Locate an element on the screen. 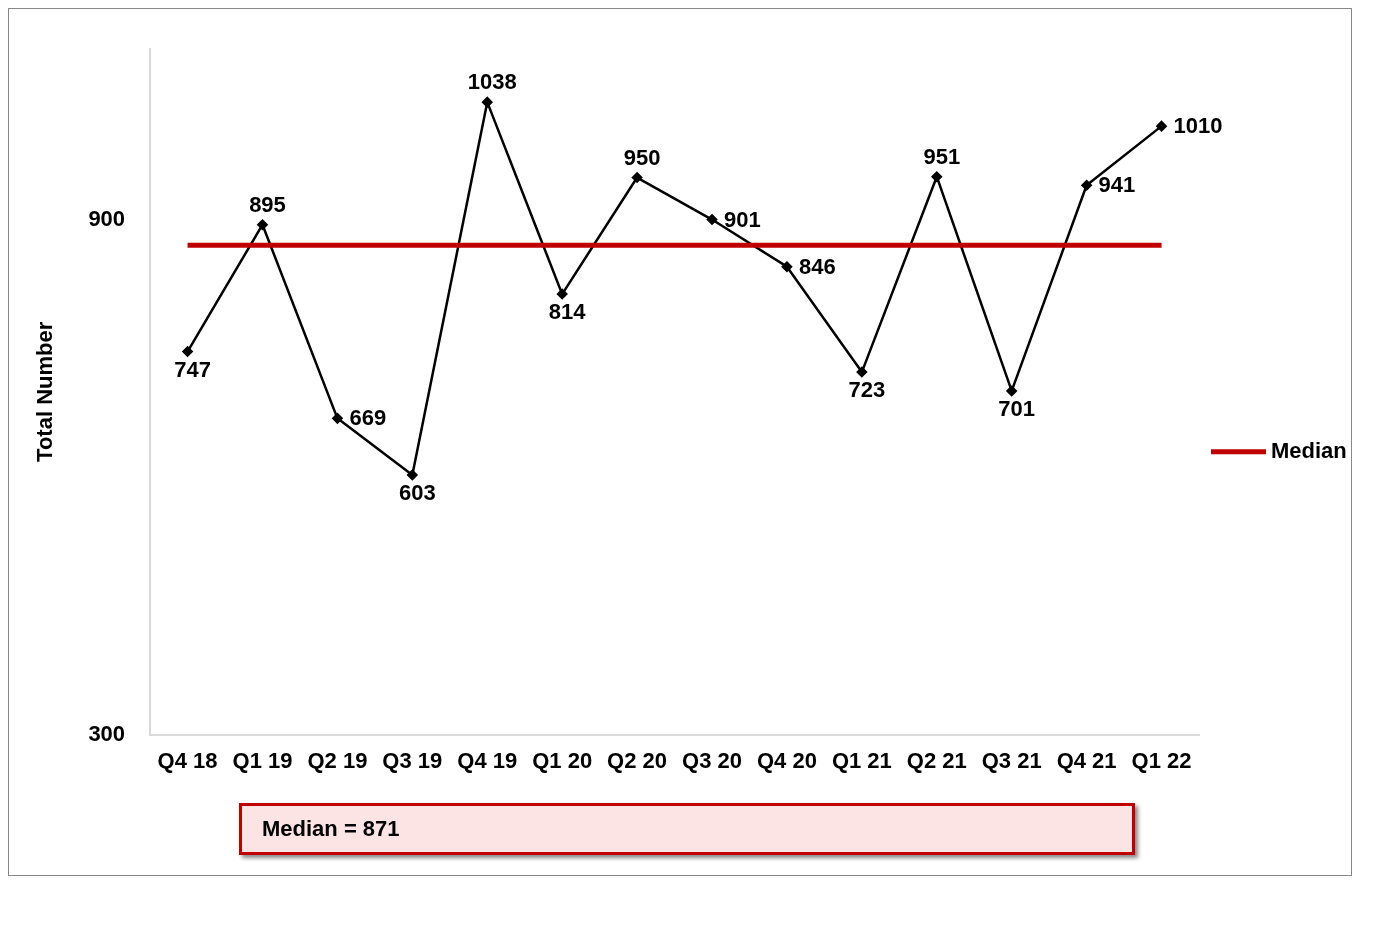 Image resolution: width=1378 pixels, height=932 pixels. x-tick-label: Q3 21 is located at coordinates (1011, 760).